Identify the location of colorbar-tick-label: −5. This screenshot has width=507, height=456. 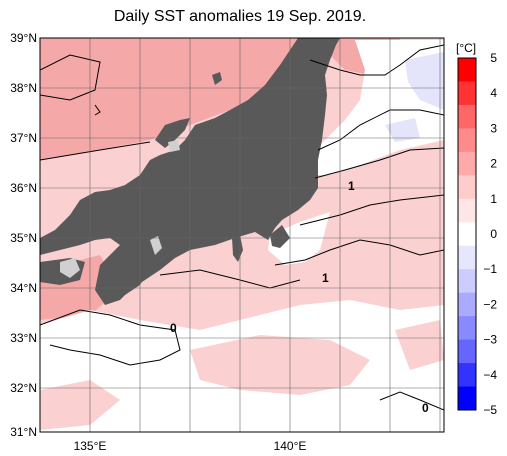
(490, 410).